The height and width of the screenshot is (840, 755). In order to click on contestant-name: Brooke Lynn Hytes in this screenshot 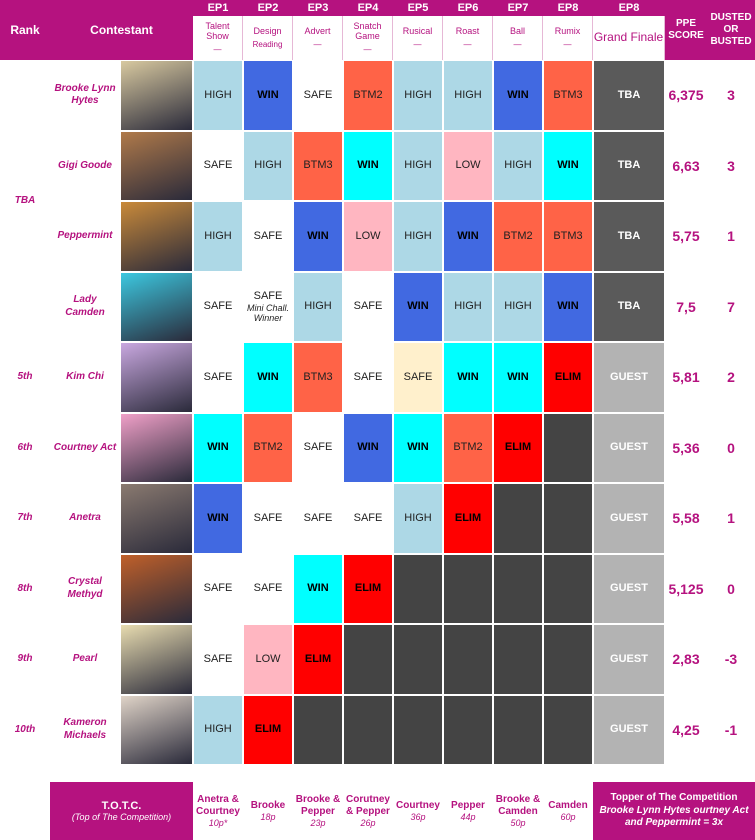, I will do `click(85, 94)`.